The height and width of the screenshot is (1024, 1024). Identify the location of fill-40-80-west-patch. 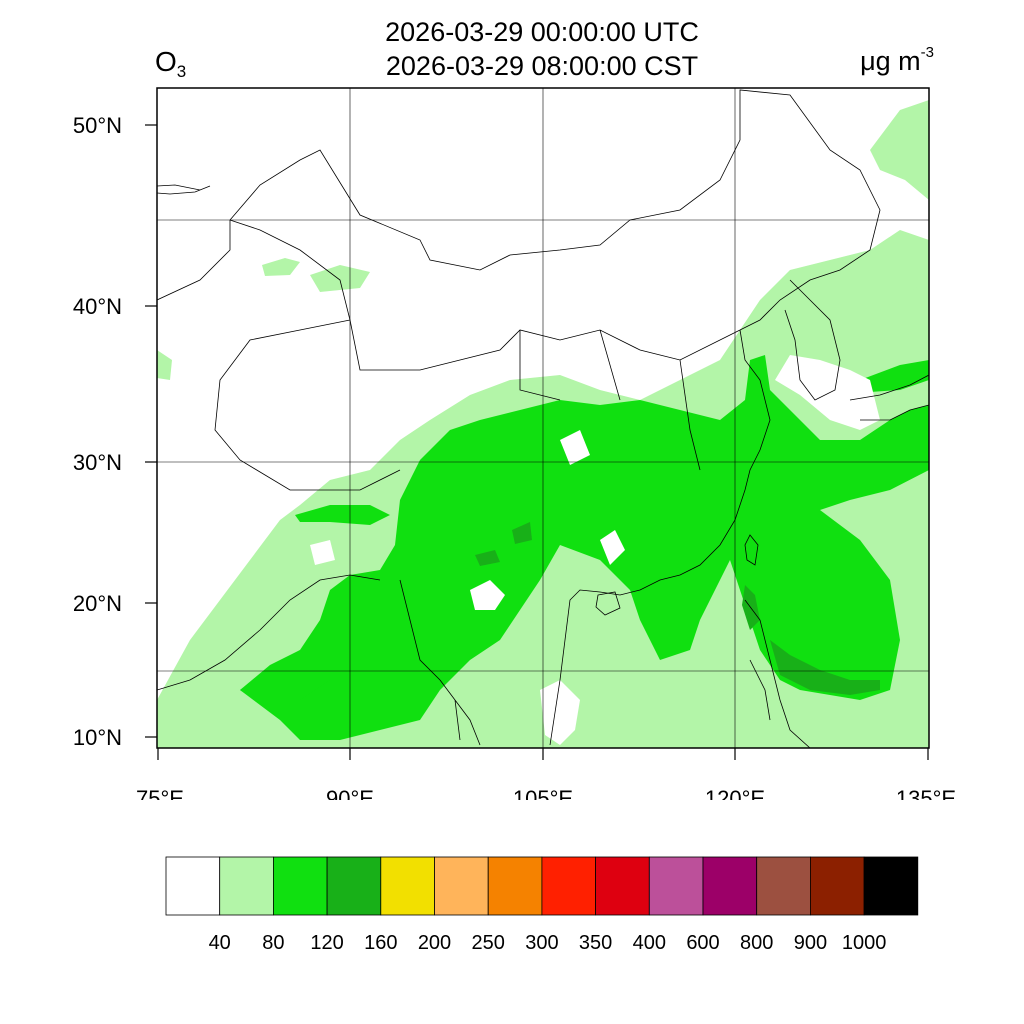
(340, 278).